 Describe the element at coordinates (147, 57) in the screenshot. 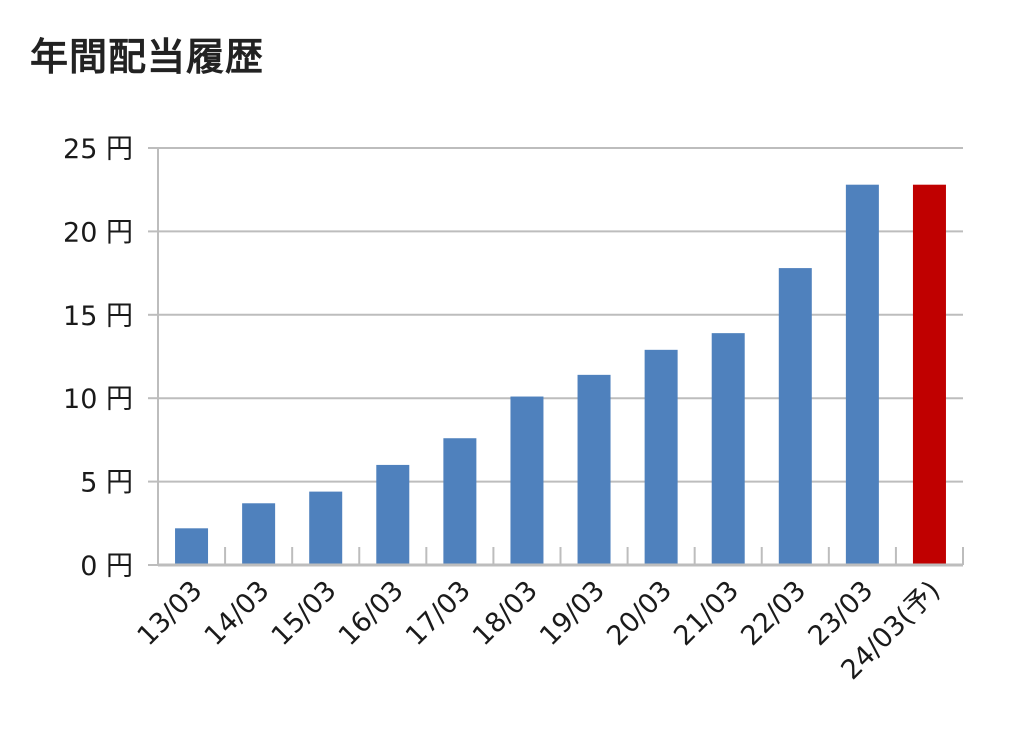

I see `chart-title: 年間配当履歴` at that location.